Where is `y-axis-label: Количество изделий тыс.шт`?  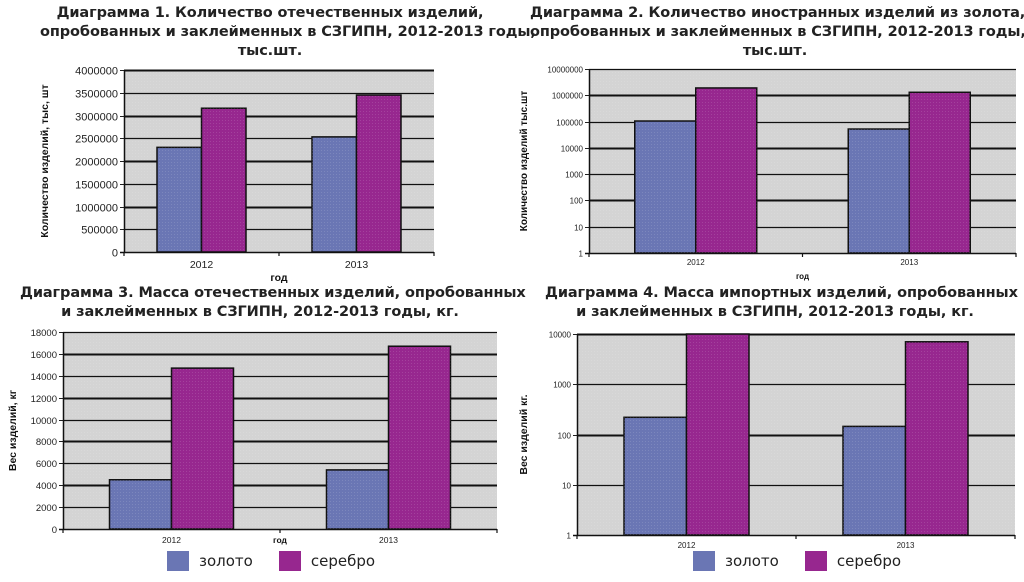 y-axis-label: Количество изделий тыс.шт is located at coordinates (524, 161).